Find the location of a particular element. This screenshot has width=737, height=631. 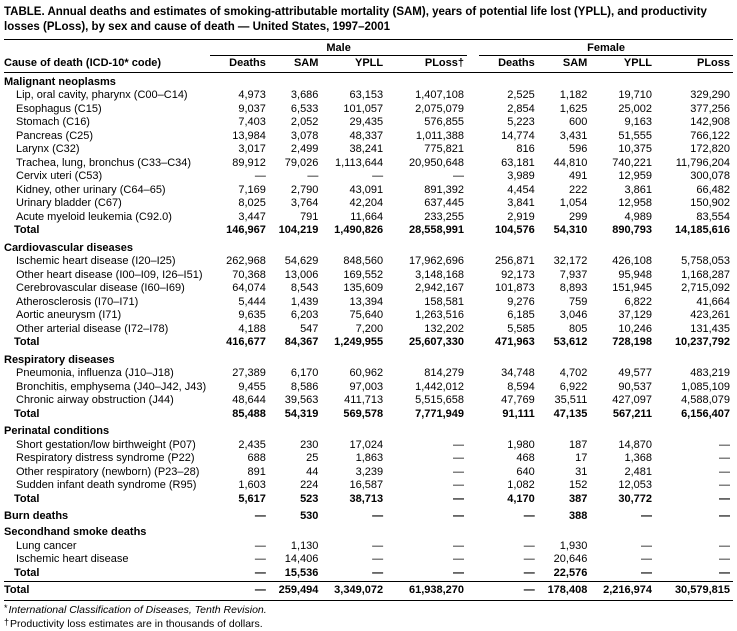

value-cell: 30,579,815 is located at coordinates (694, 591).